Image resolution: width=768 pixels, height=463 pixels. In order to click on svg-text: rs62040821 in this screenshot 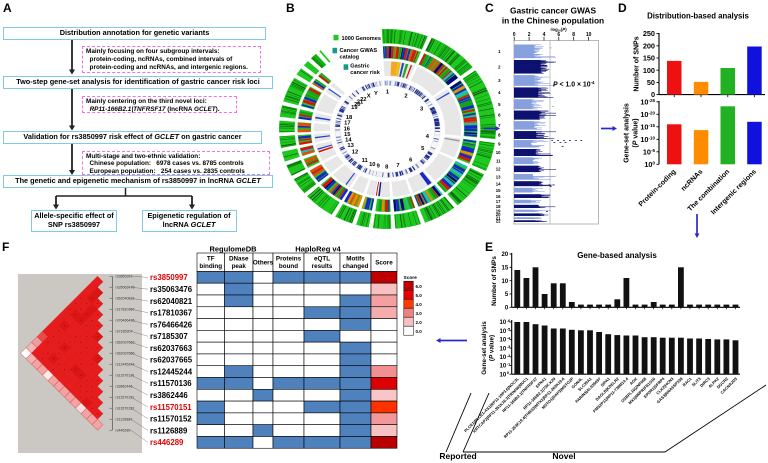, I will do `click(125, 299)`.